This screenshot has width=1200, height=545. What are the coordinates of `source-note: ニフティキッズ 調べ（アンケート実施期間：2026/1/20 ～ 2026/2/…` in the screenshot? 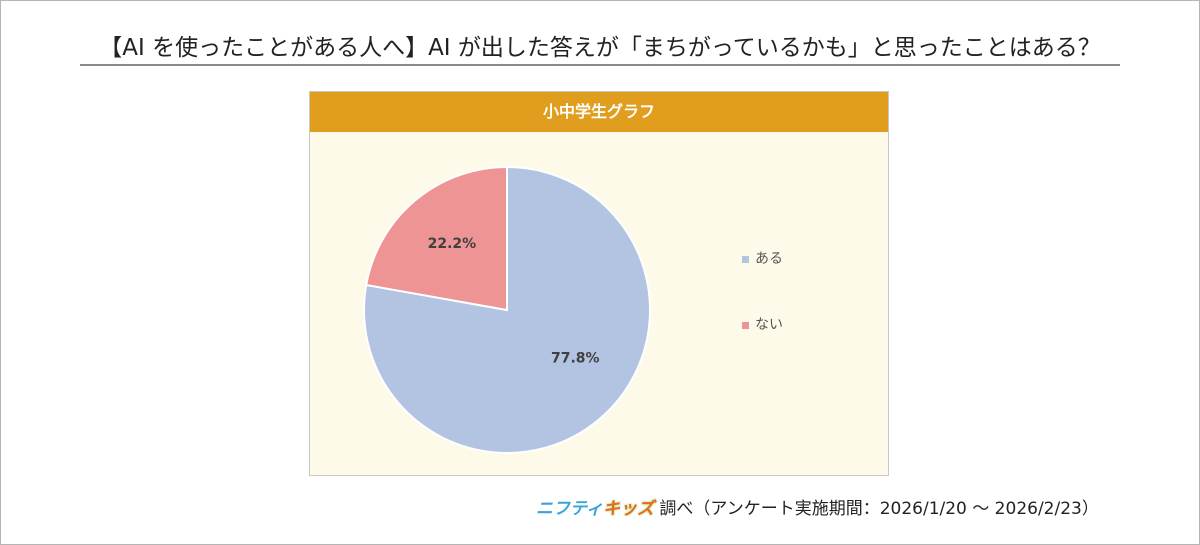 It's located at (817, 506).